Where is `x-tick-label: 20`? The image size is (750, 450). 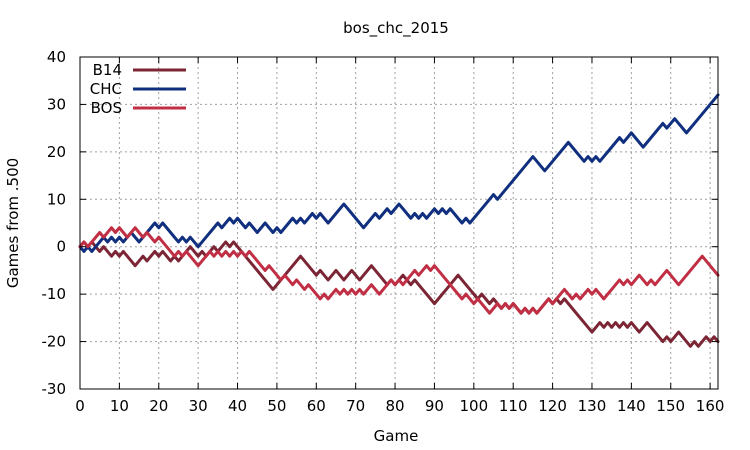 x-tick-label: 20 is located at coordinates (158, 406).